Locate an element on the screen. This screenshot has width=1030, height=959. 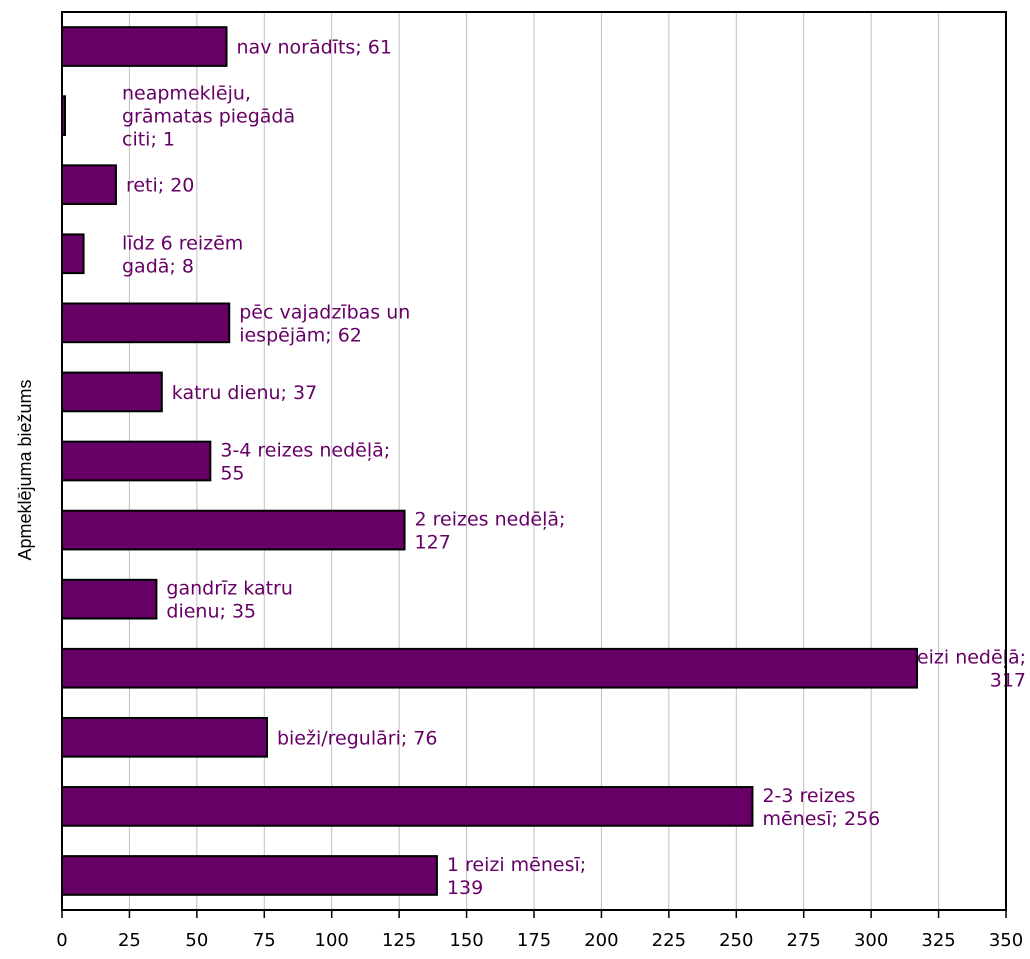
data-label: citi; 1 is located at coordinates (148, 140).